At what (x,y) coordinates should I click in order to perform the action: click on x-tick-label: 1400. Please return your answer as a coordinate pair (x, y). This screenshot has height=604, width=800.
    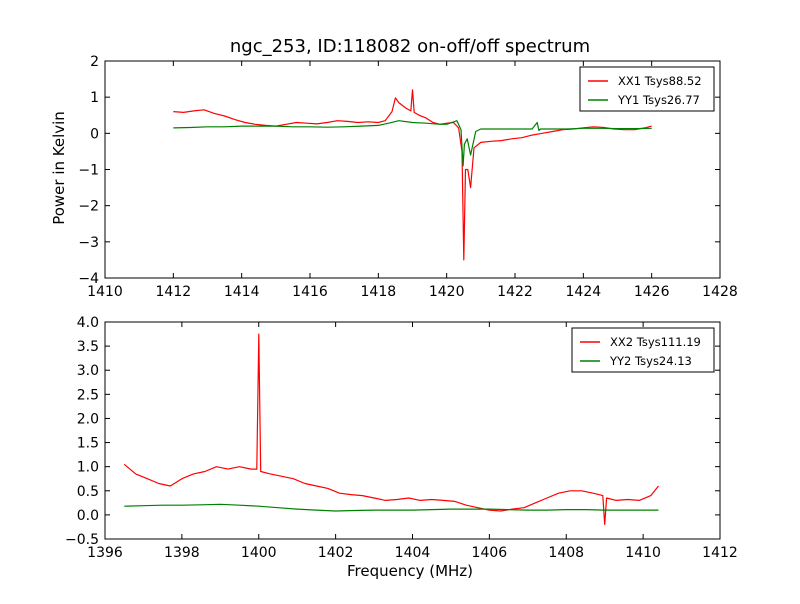
    Looking at the image, I should click on (259, 553).